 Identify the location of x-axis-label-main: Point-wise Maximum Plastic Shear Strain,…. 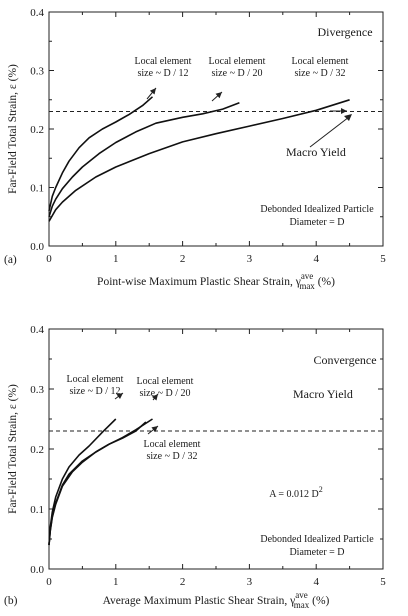
(199, 282).